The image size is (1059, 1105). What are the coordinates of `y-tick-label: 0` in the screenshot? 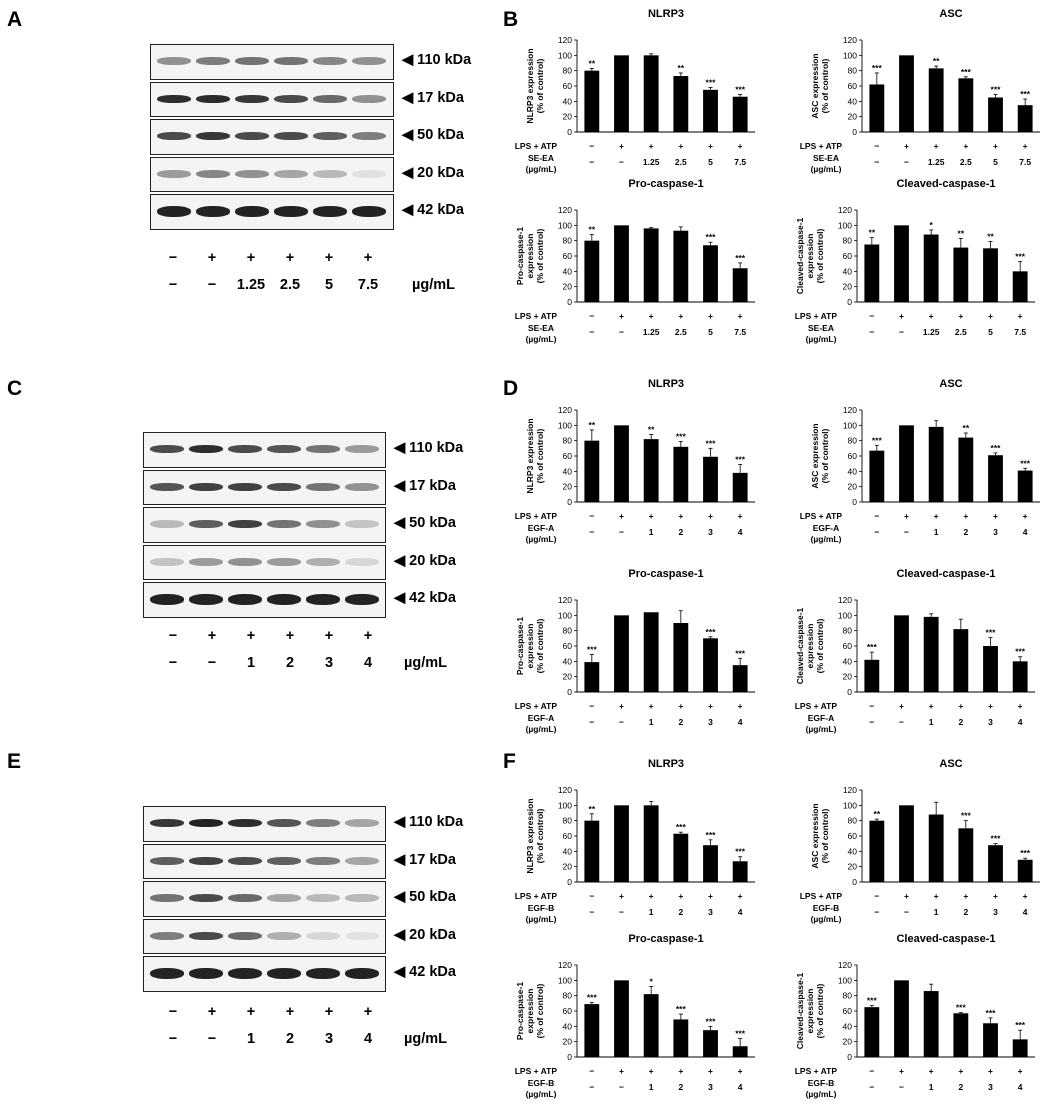 It's located at (849, 692).